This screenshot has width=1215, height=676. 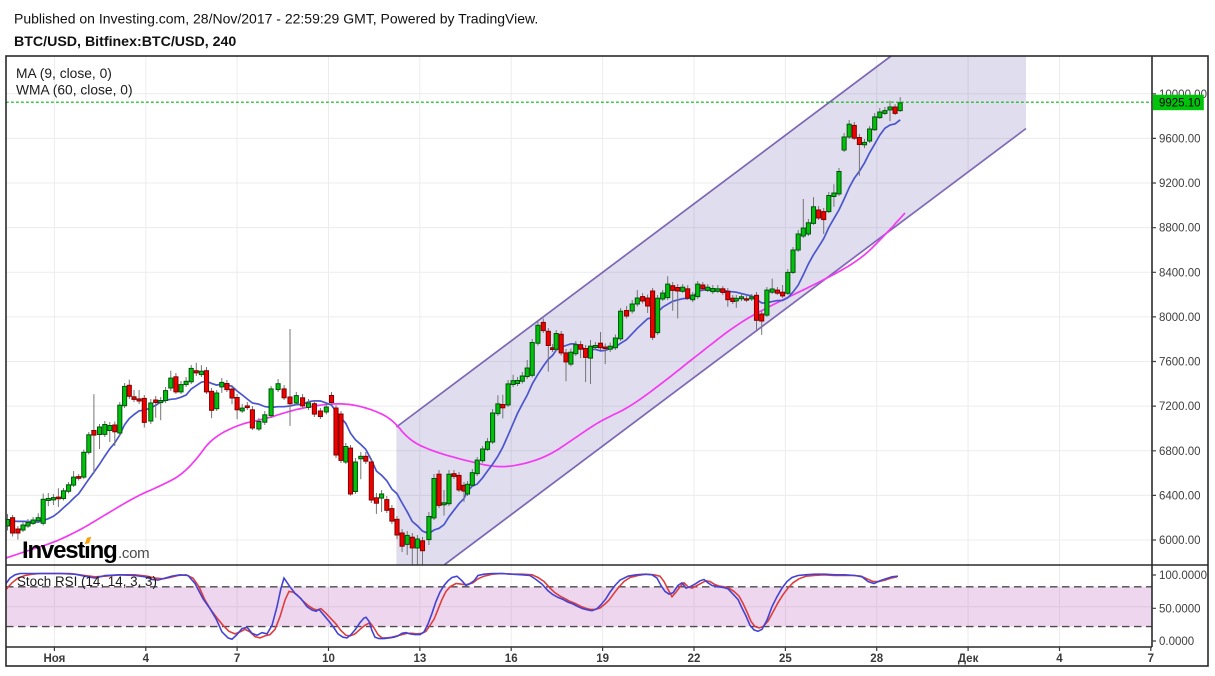 What do you see at coordinates (1180, 496) in the screenshot?
I see `svg-text: 6400.00` at bounding box center [1180, 496].